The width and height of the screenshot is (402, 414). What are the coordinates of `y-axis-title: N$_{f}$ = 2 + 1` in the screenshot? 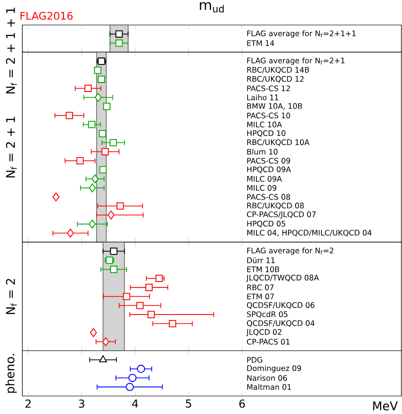 It's located at (11, 147).